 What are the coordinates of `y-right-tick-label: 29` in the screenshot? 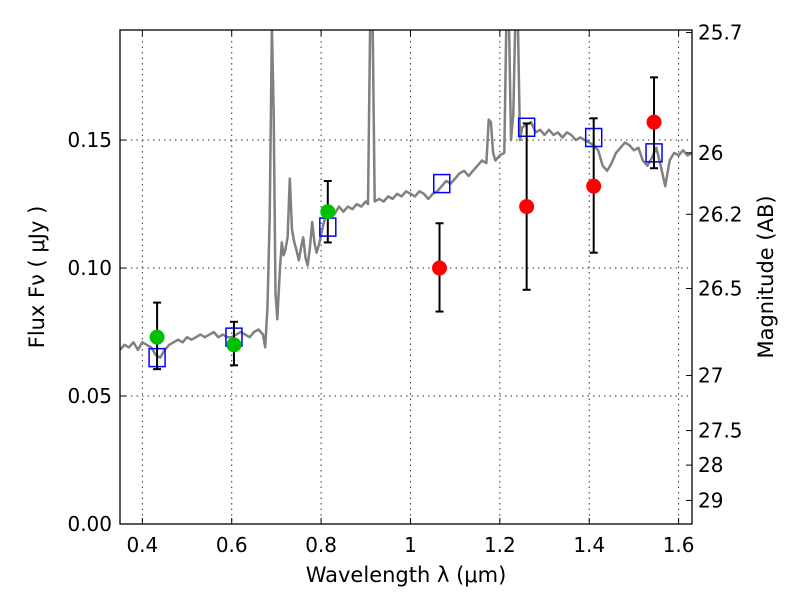 It's located at (710, 500).